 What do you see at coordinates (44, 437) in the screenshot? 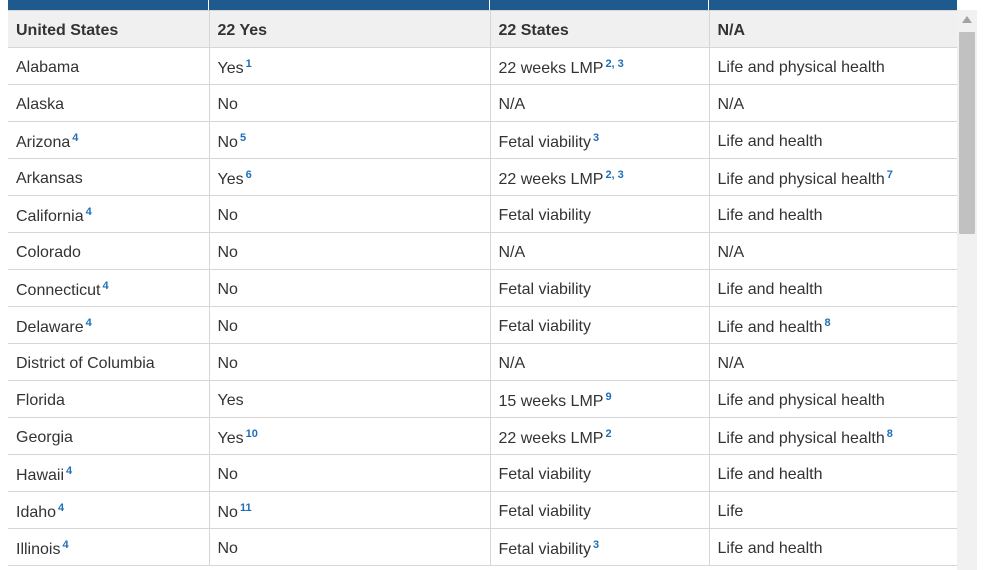
I see `row-state-text: Georgia` at bounding box center [44, 437].